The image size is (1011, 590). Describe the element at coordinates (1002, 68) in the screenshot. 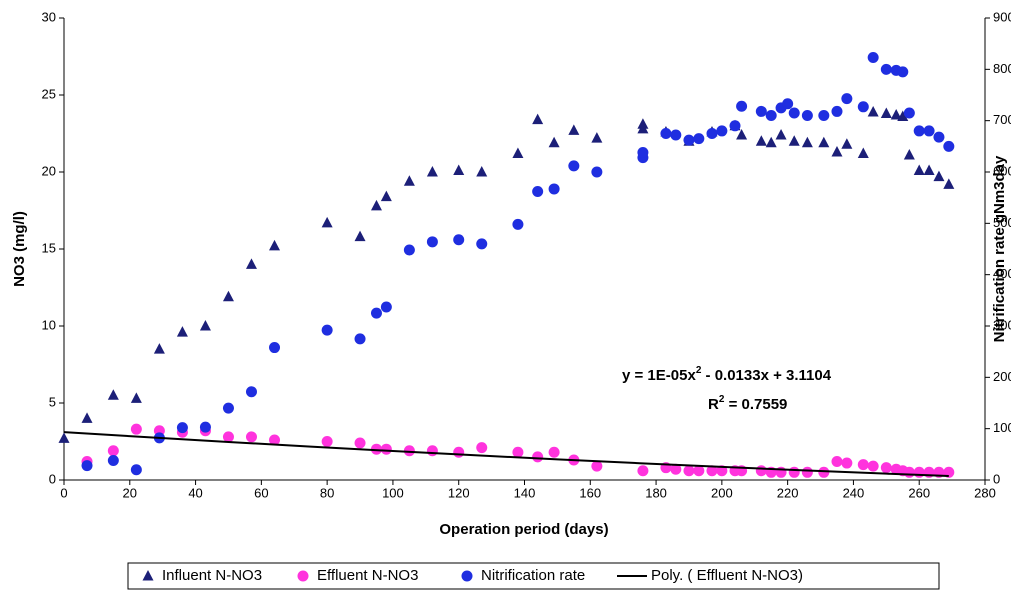

I see `y2-tick-label: 800` at that location.